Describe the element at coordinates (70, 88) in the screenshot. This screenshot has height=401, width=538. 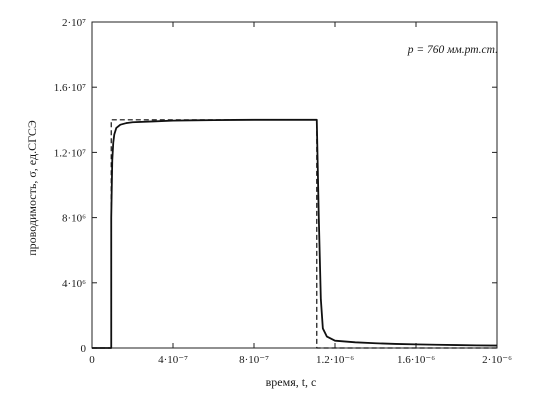
I see `y-tick-label-4: 1.6·10⁷` at that location.